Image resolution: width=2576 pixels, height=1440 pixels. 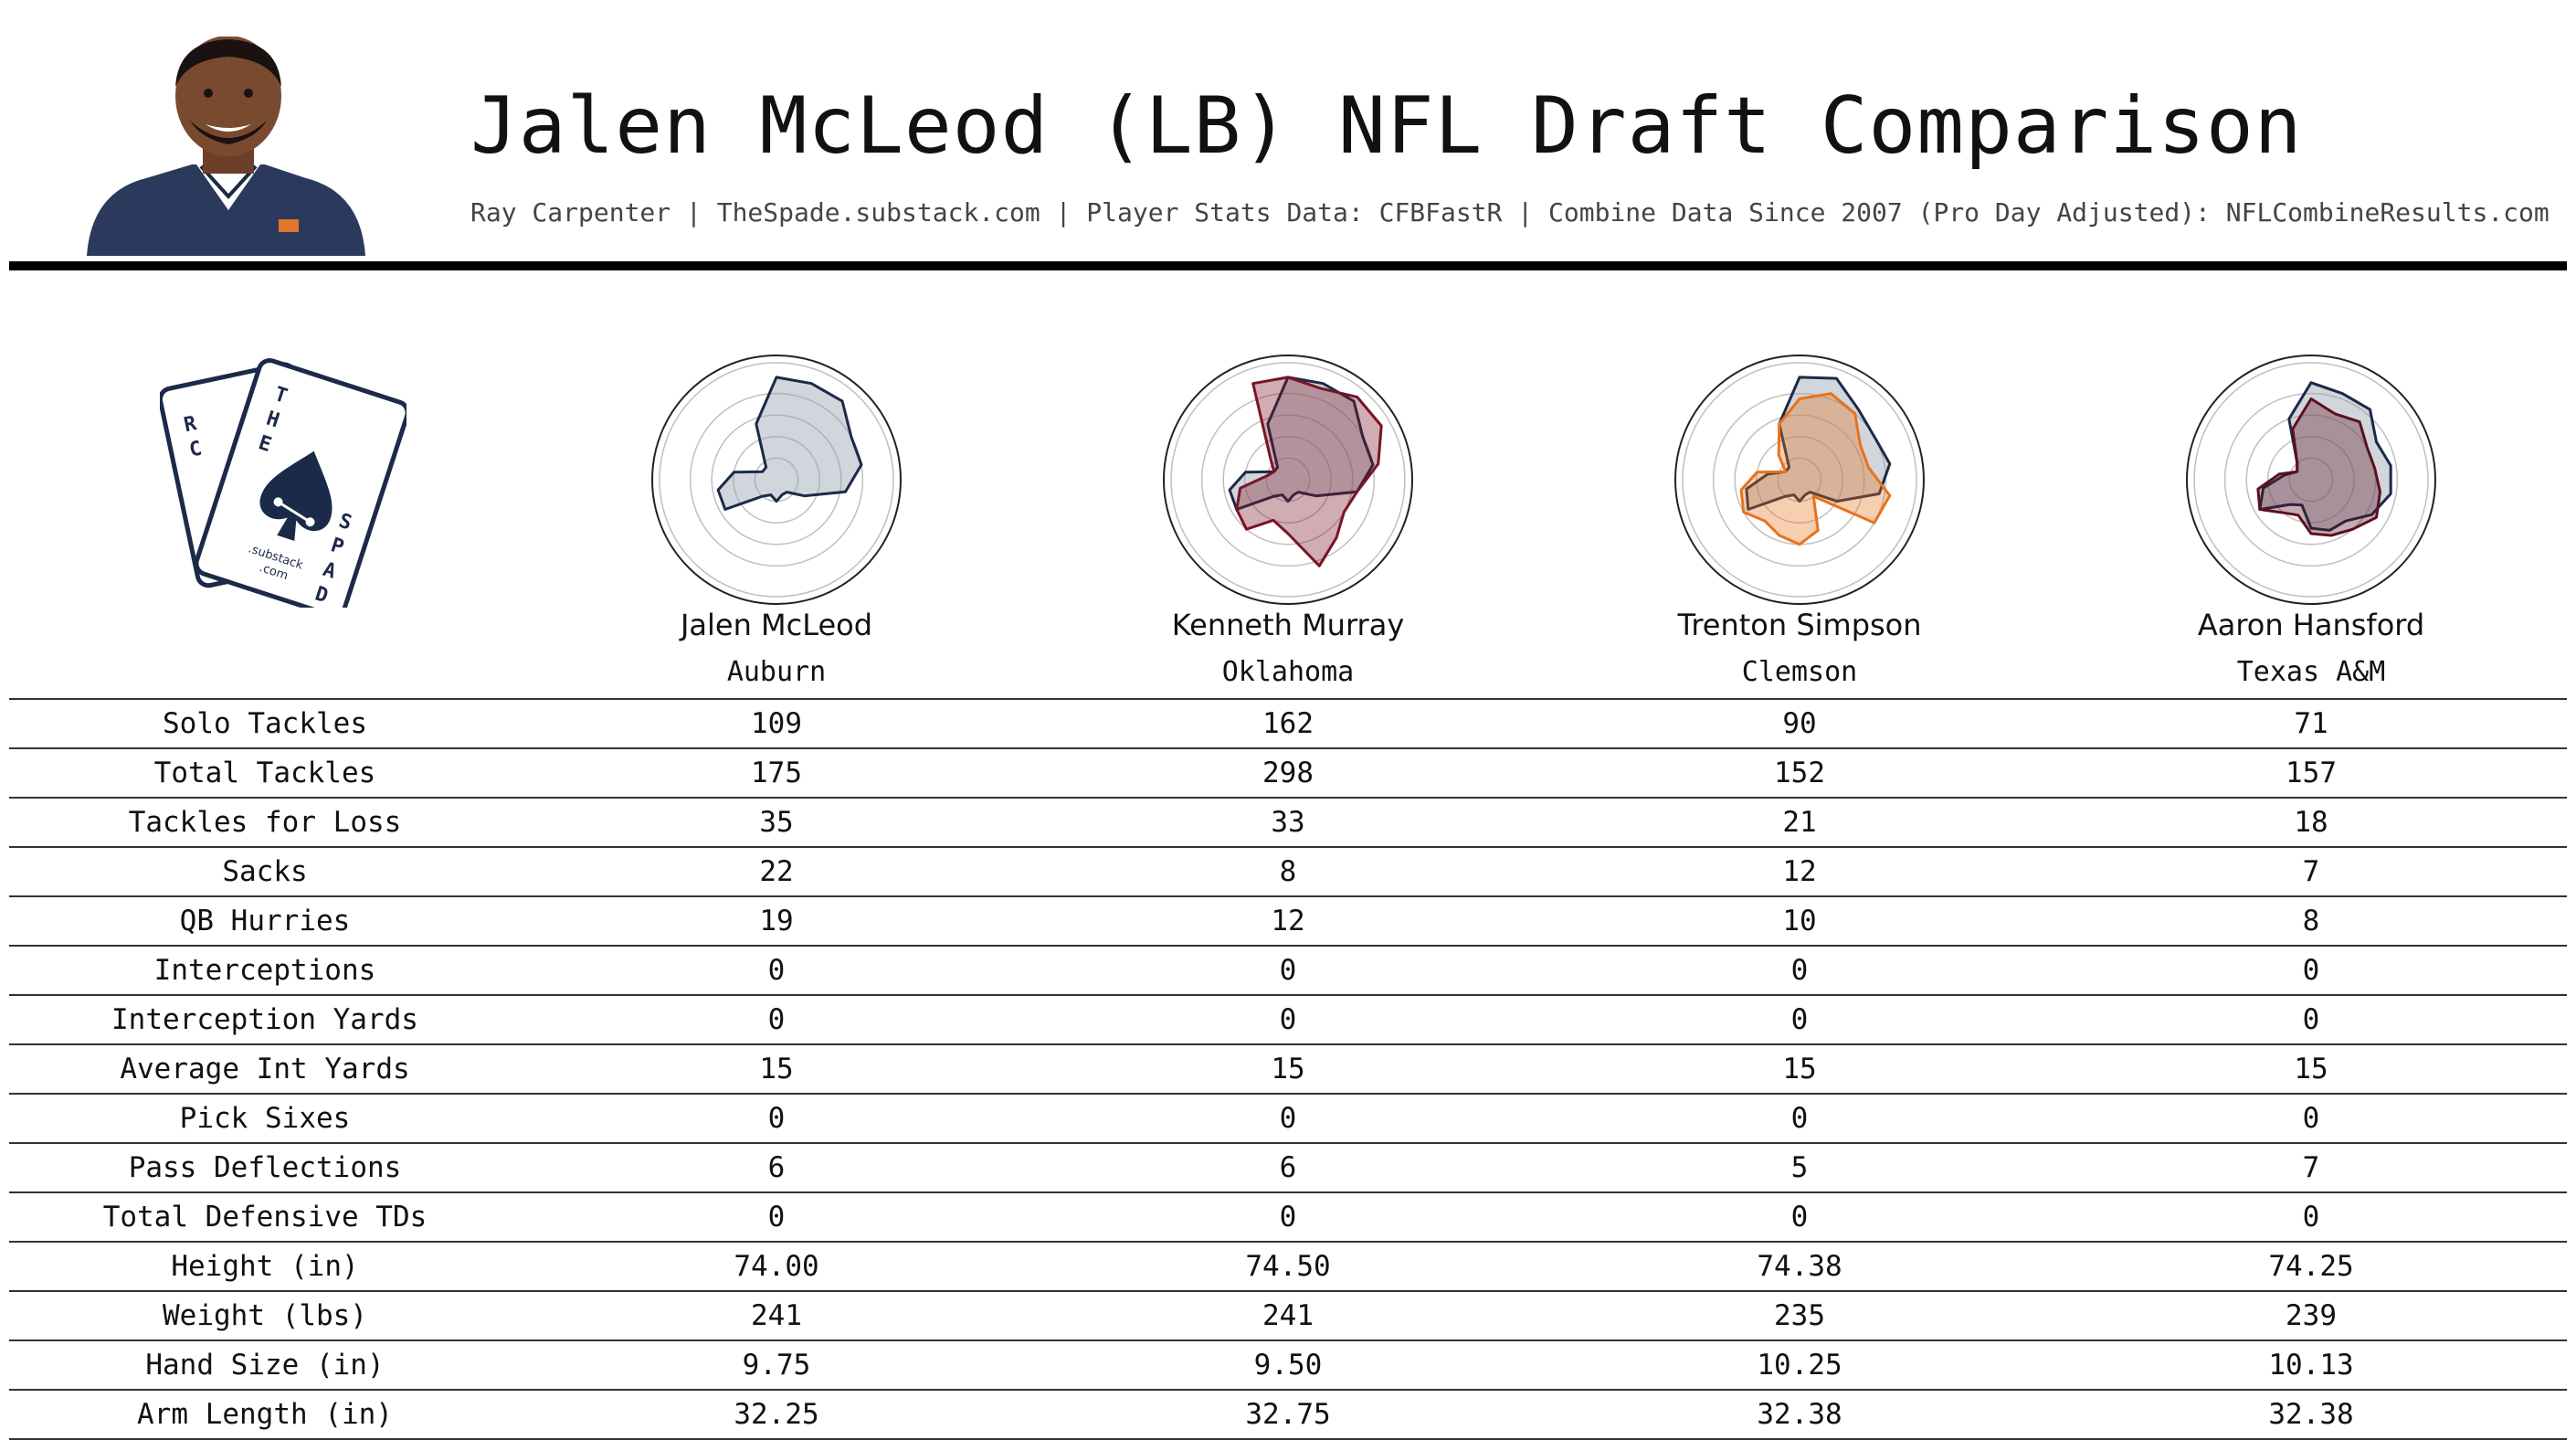 I want to click on stat-value: 9.50, so click(x=1288, y=1364).